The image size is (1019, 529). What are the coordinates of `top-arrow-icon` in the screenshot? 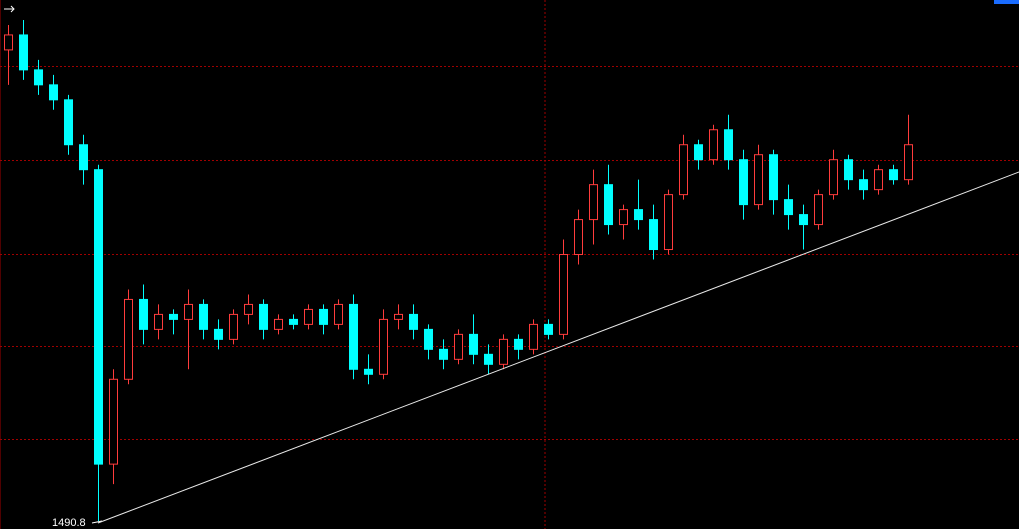 It's located at (9, 9).